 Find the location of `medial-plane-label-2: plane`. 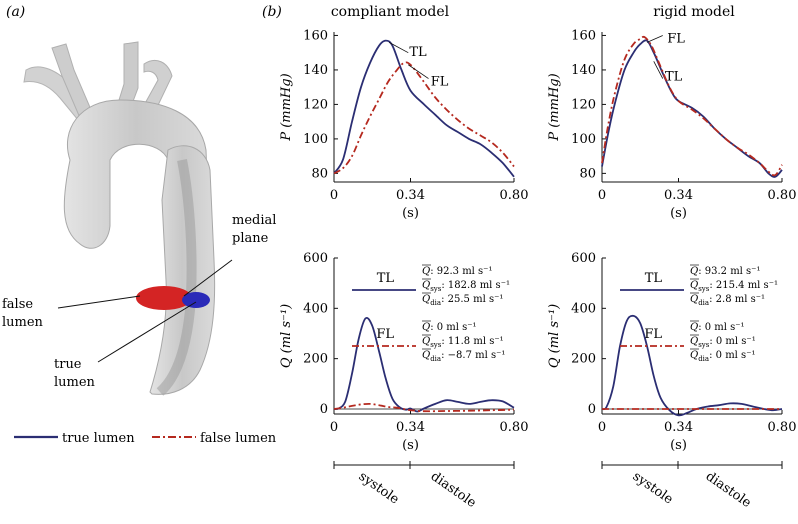

medial-plane-label-2: plane is located at coordinates (250, 238).